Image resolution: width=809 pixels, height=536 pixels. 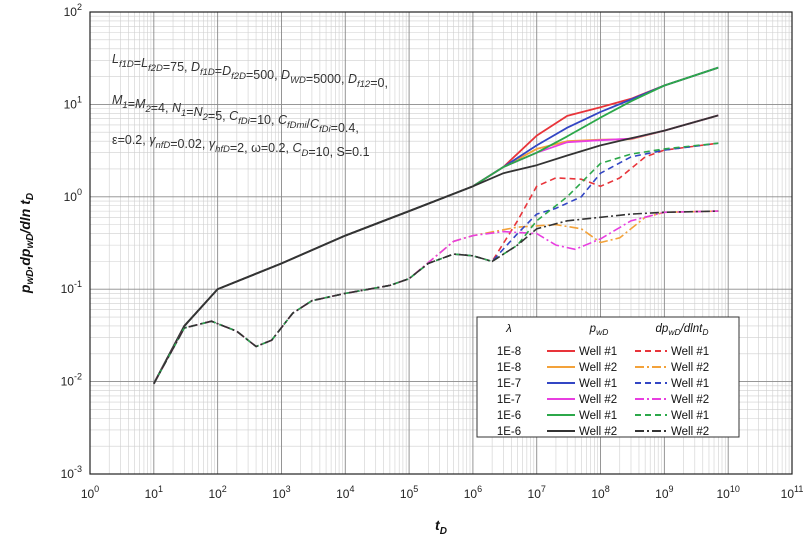 I want to click on legend-header-lambda: λ, so click(x=508, y=329).